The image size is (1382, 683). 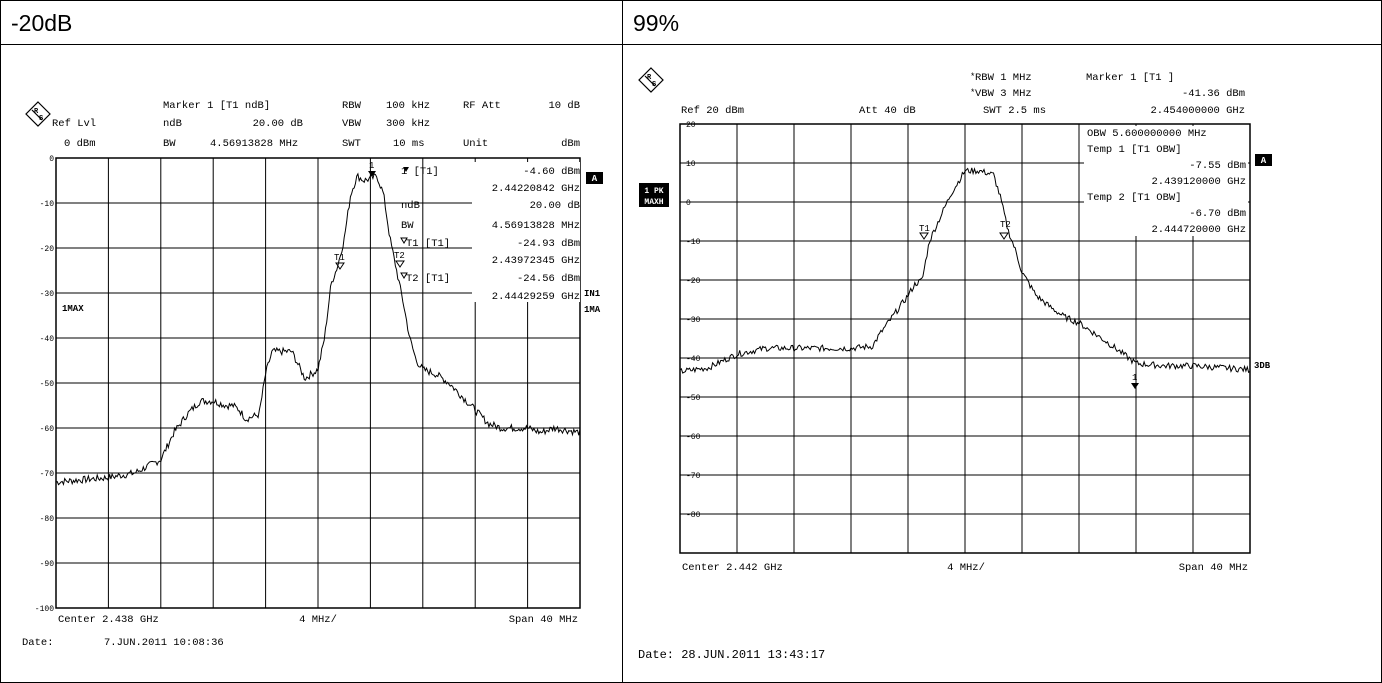 I want to click on bw-value: 4.56913828 MHz, so click(x=254, y=144).